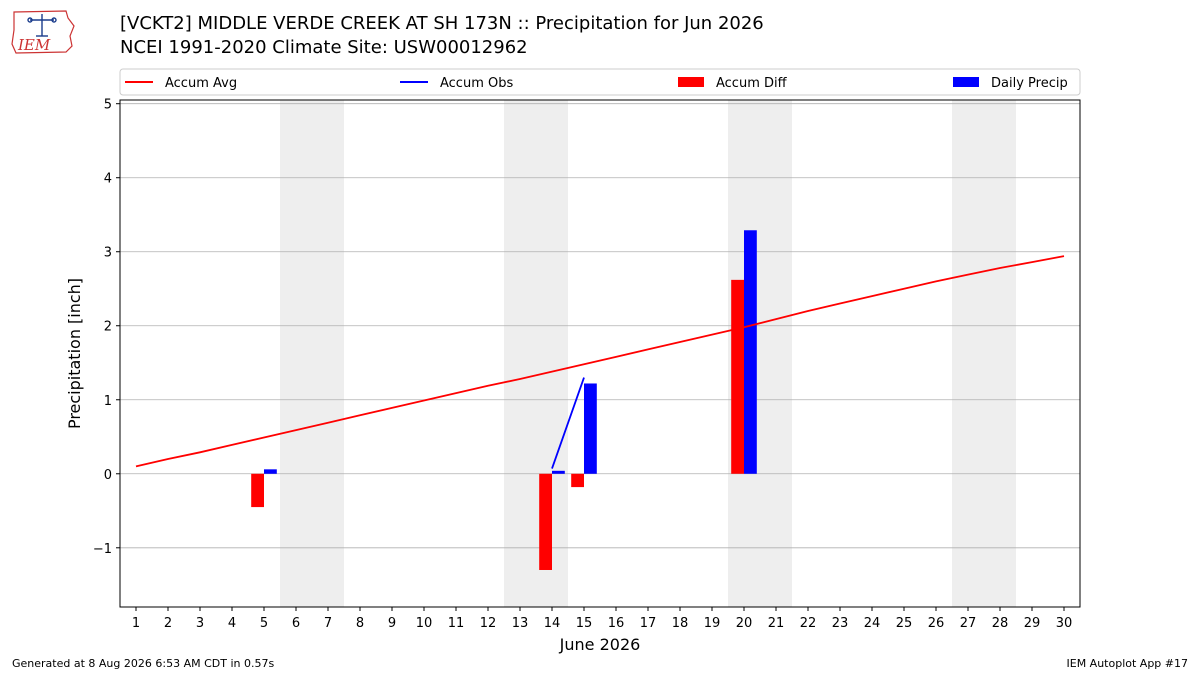  Describe the element at coordinates (552, 623) in the screenshot. I see `x-tick-label: 14` at that location.